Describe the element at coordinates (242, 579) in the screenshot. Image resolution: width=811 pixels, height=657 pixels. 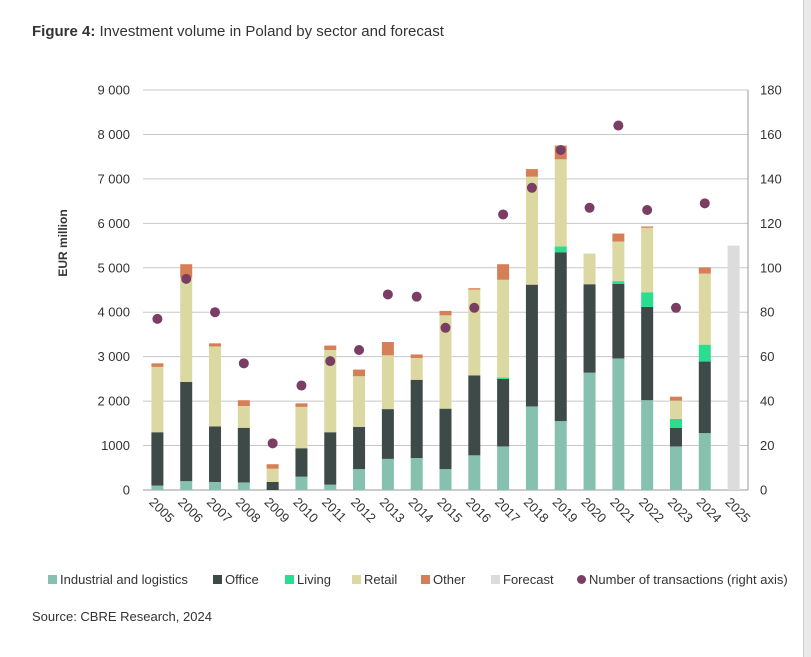
I see `legend-label: Office` at that location.